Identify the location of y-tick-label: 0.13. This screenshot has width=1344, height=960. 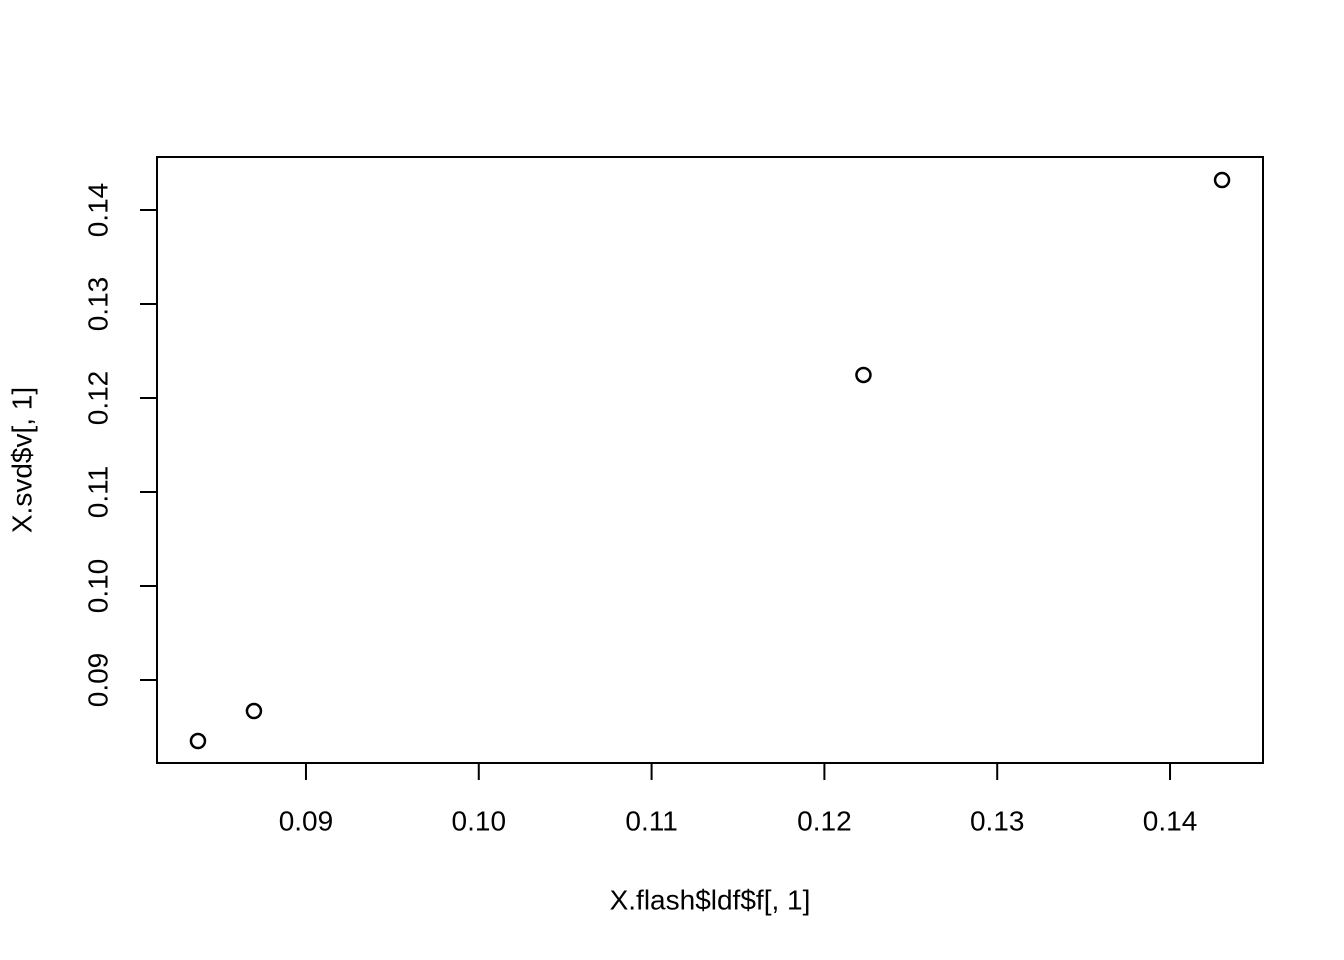
(97, 304).